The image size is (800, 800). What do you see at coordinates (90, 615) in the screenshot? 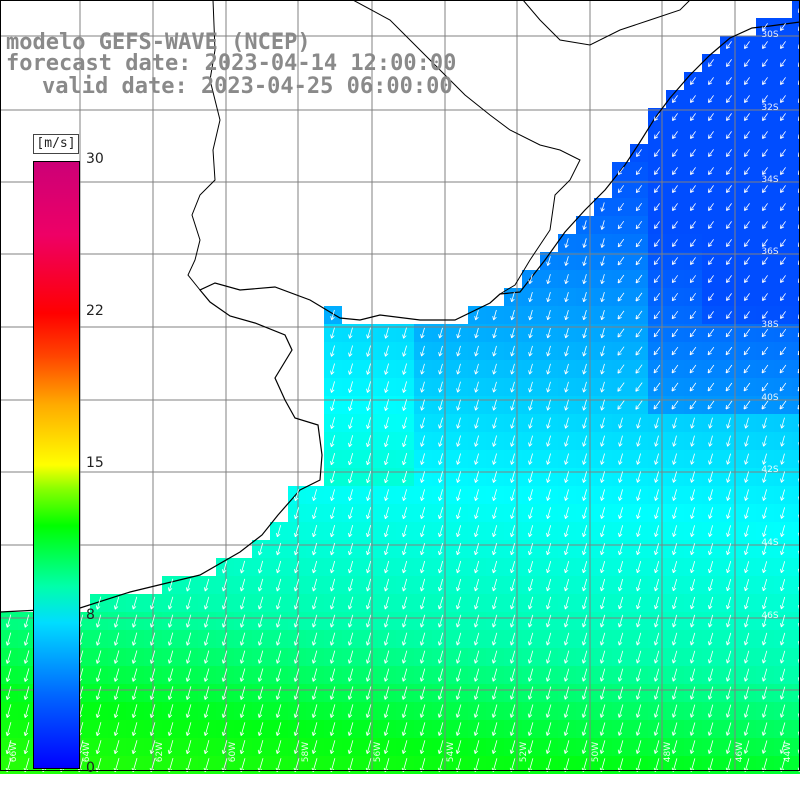
I see `colorbar-tick-8: 8` at bounding box center [90, 615].